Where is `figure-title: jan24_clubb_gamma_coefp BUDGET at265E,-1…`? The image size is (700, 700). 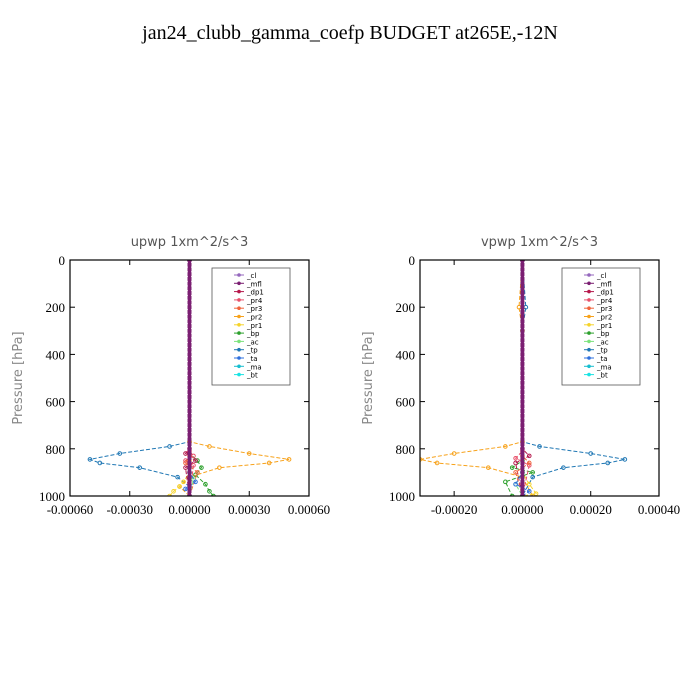
figure-title: jan24_clubb_gamma_coefp BUDGET at265E,-1… is located at coordinates (350, 33).